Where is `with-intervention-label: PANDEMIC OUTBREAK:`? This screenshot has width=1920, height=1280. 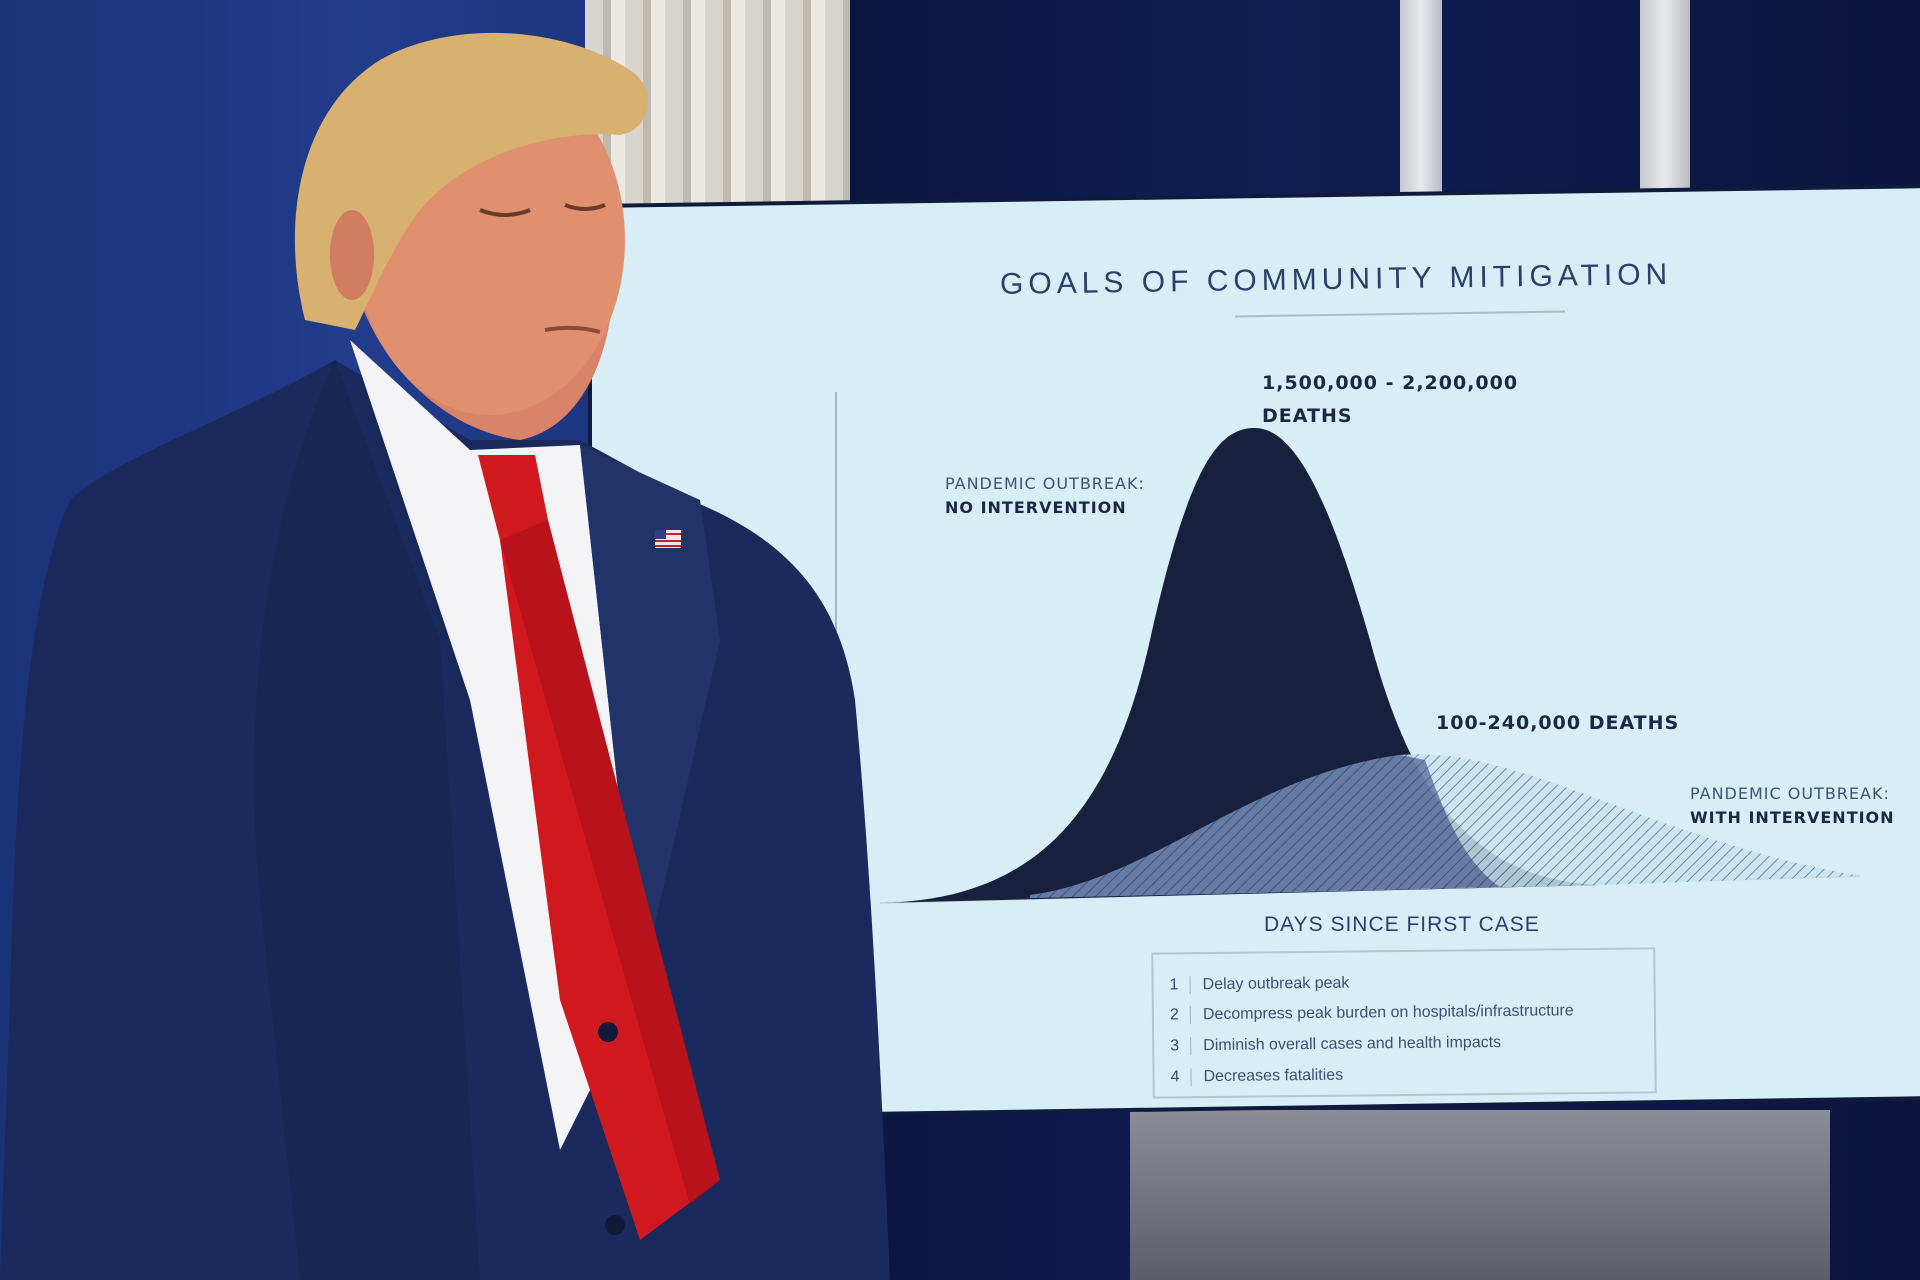 with-intervention-label: PANDEMIC OUTBREAK: is located at coordinates (1790, 793).